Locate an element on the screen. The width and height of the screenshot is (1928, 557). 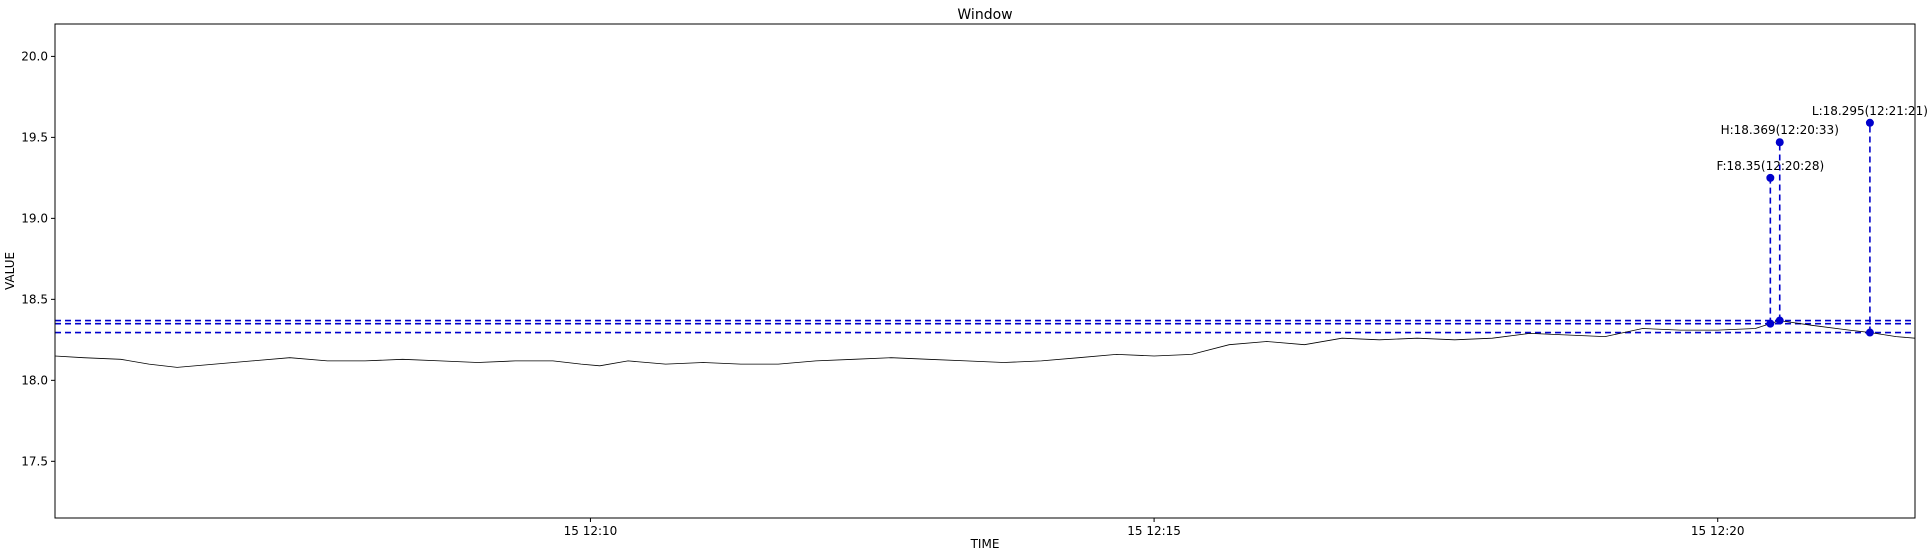
y-tick-label: 19.5 is located at coordinates (34, 137).